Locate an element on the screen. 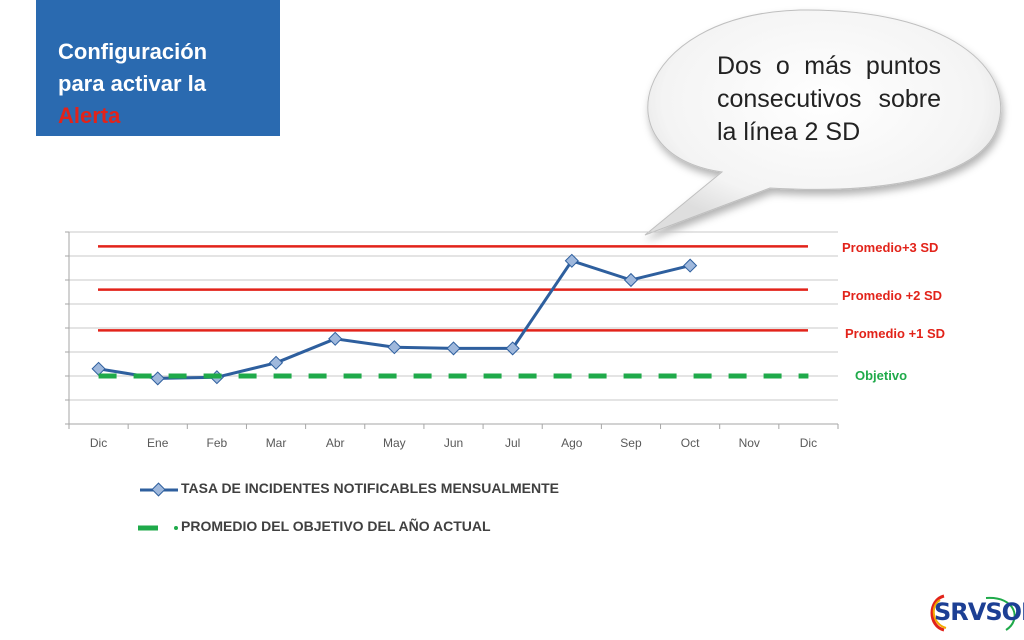 The width and height of the screenshot is (1024, 640). callout-shape is located at coordinates (823, 122).